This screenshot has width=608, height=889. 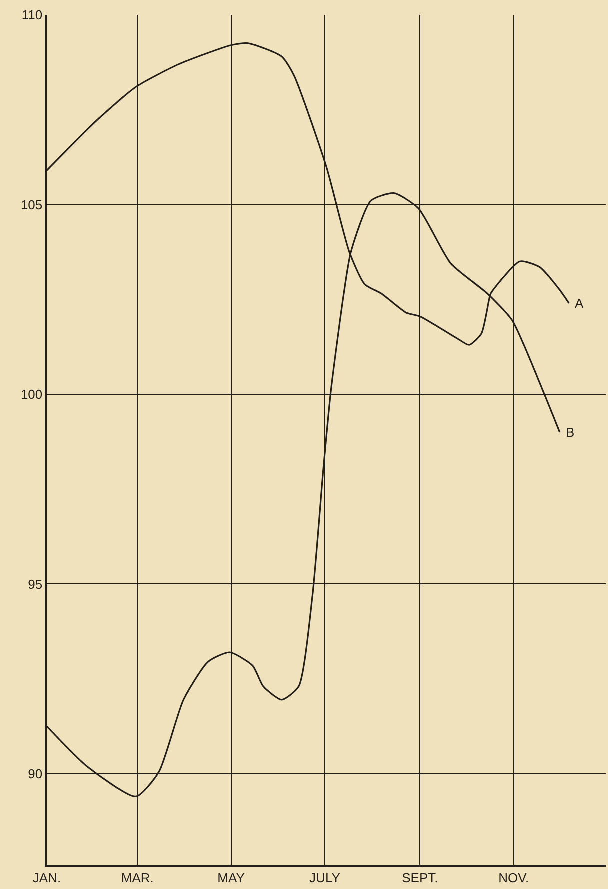 What do you see at coordinates (325, 878) in the screenshot?
I see `x-tick-label: JULY` at bounding box center [325, 878].